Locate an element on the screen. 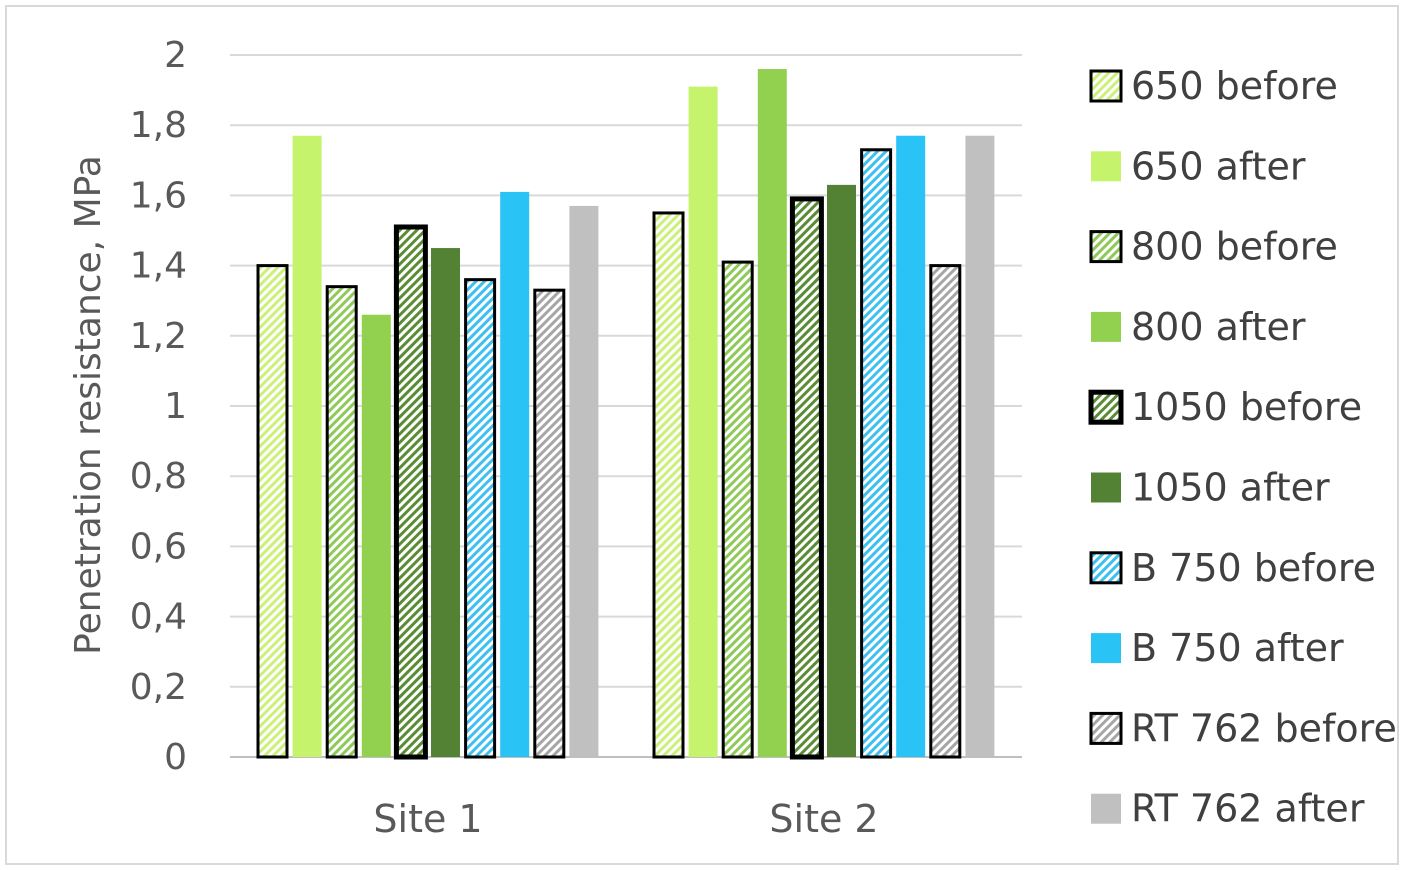 The image size is (1404, 870). y-tick-label: 0,8 is located at coordinates (158, 476).